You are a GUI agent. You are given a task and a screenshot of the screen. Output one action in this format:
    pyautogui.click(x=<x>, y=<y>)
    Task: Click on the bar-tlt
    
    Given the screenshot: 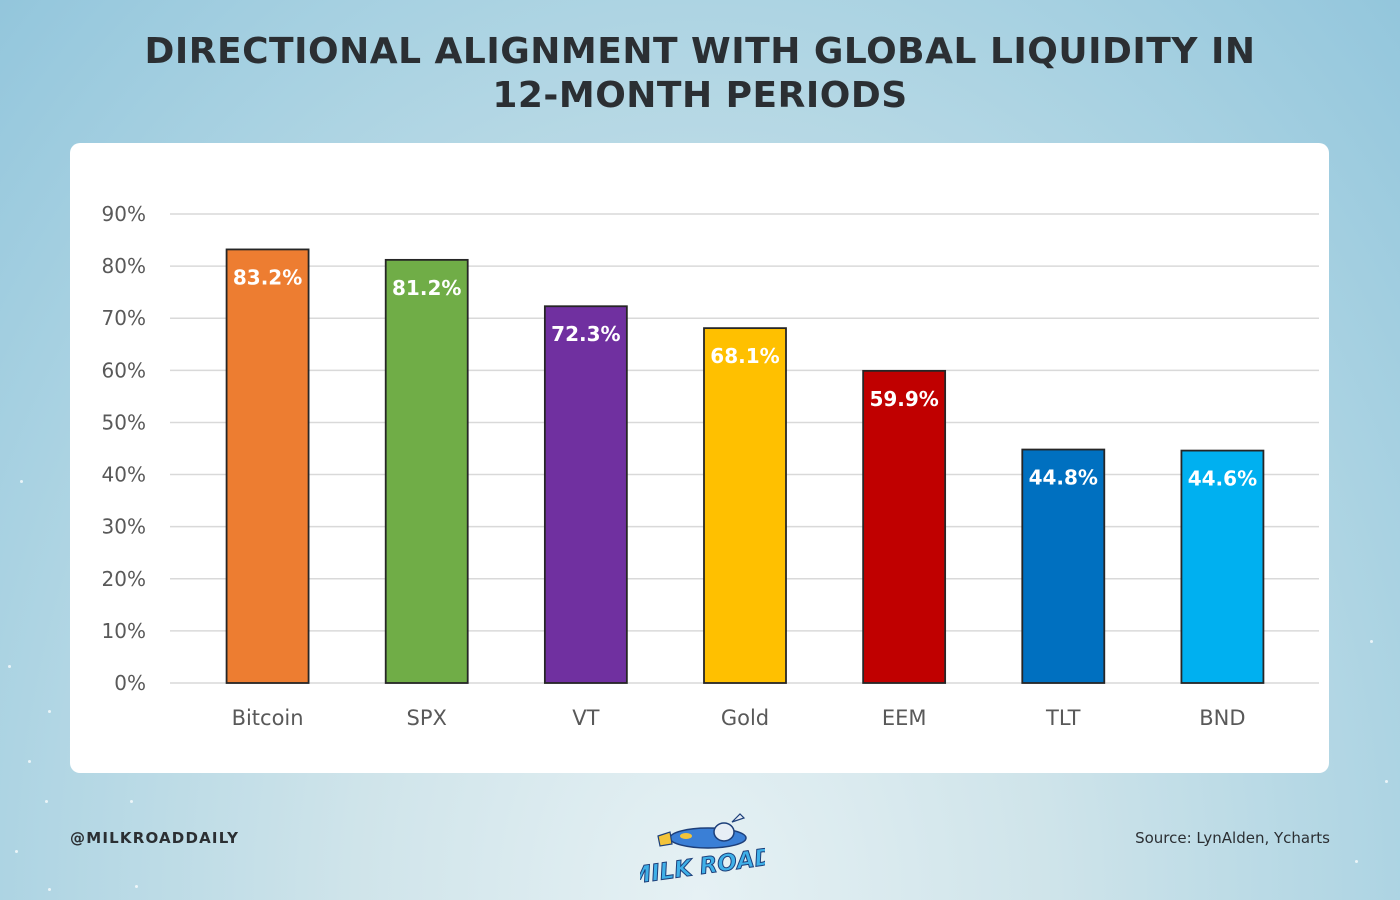 What is the action you would take?
    pyautogui.click(x=1063, y=566)
    